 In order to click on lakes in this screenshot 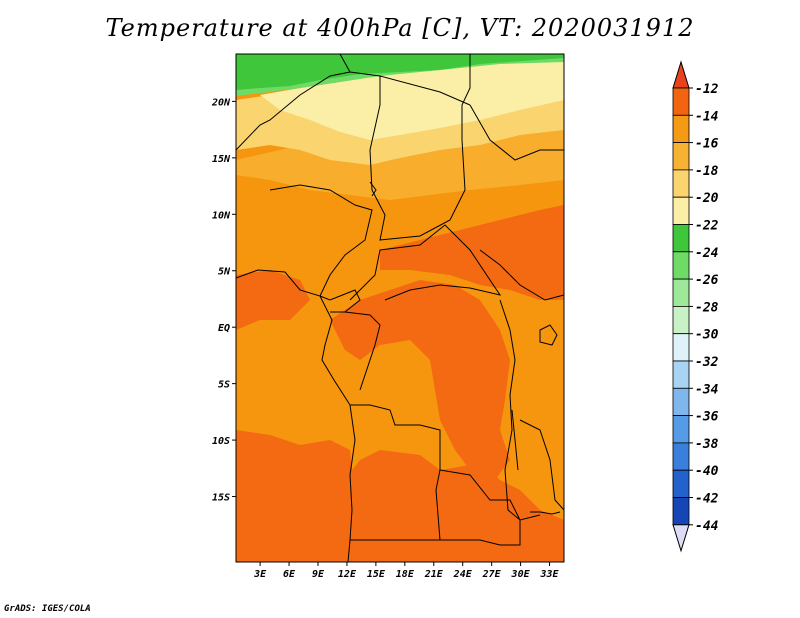, I will do `click(465, 348)`.